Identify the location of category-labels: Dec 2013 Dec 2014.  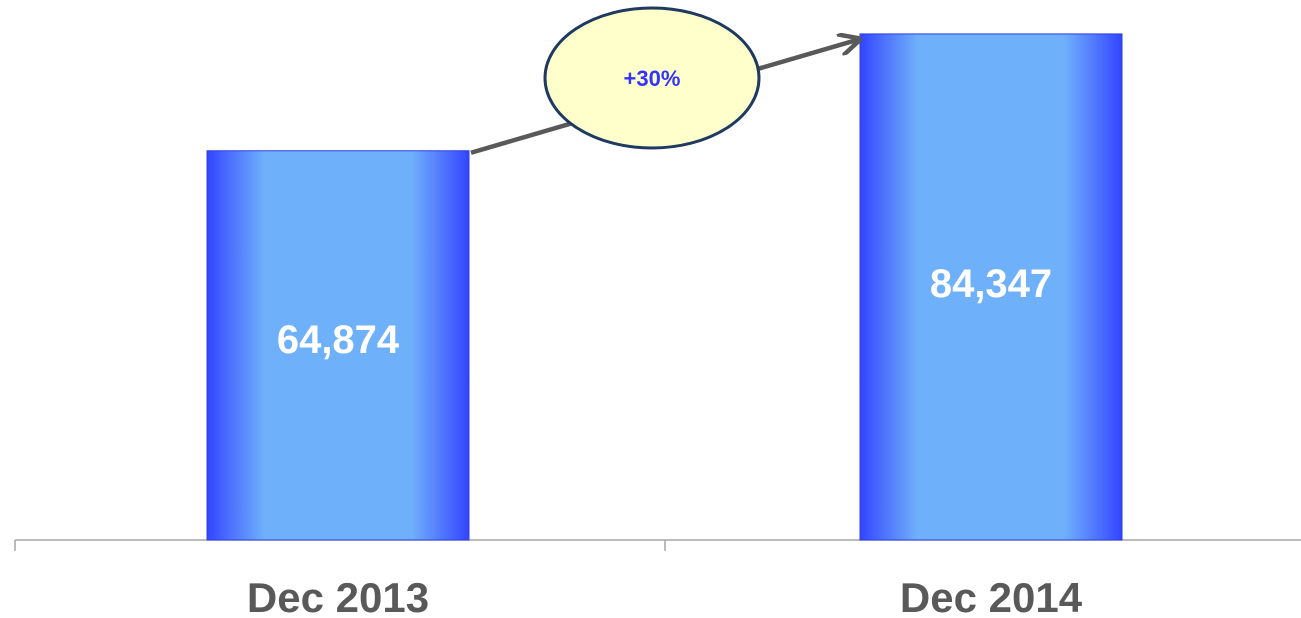
(665, 596).